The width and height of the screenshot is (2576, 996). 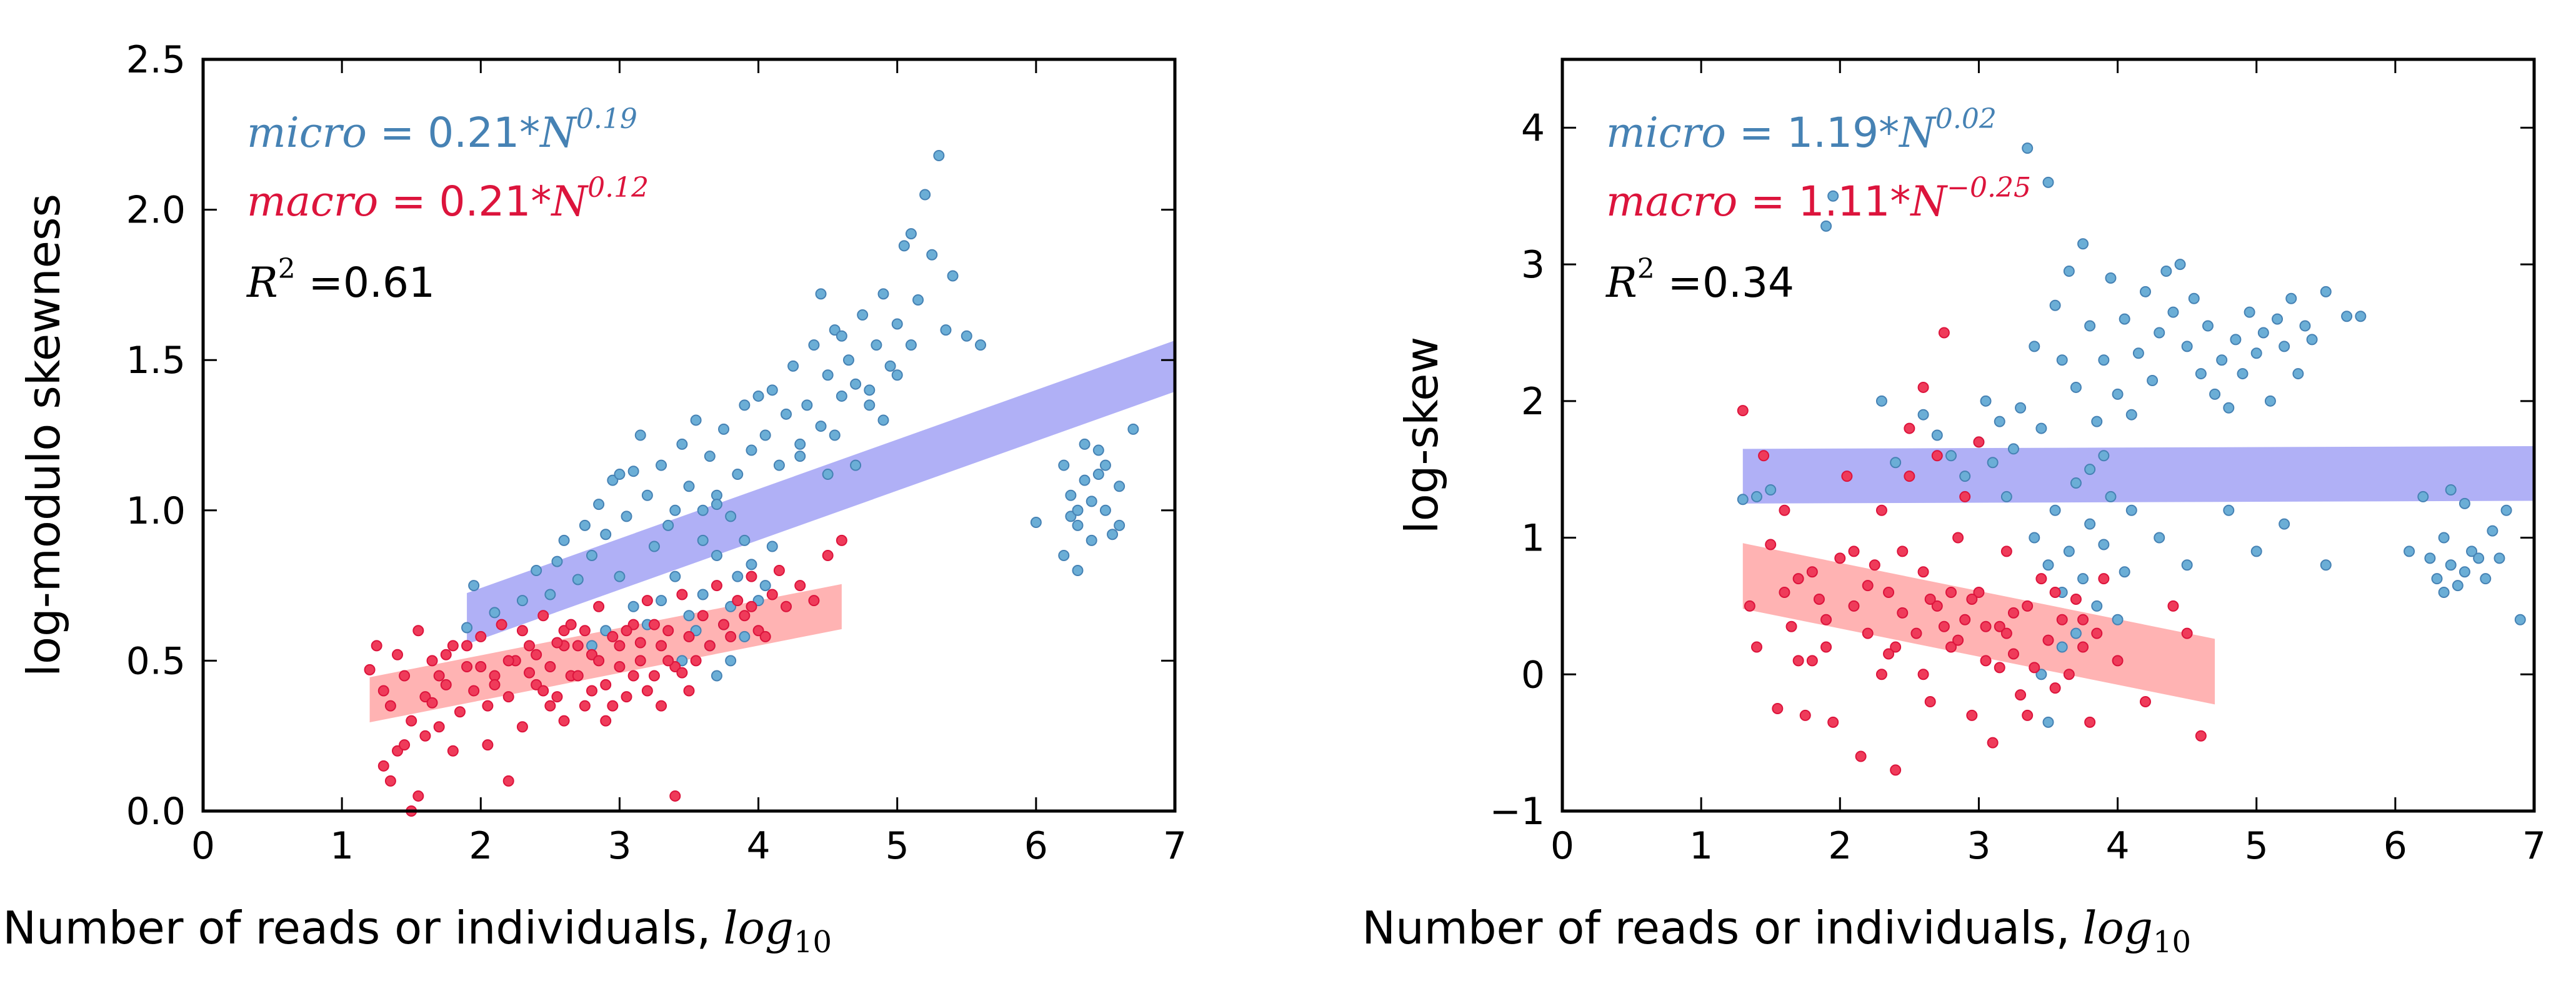 What do you see at coordinates (2172, 942) in the screenshot?
I see `x-axis-math-sub: 10` at bounding box center [2172, 942].